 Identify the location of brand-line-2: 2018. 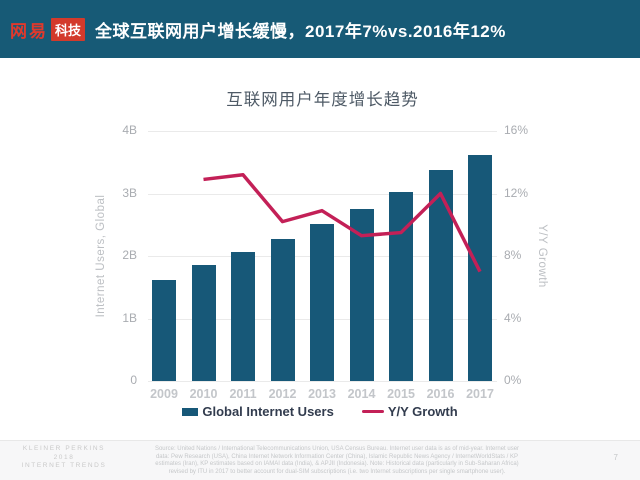
(64, 457).